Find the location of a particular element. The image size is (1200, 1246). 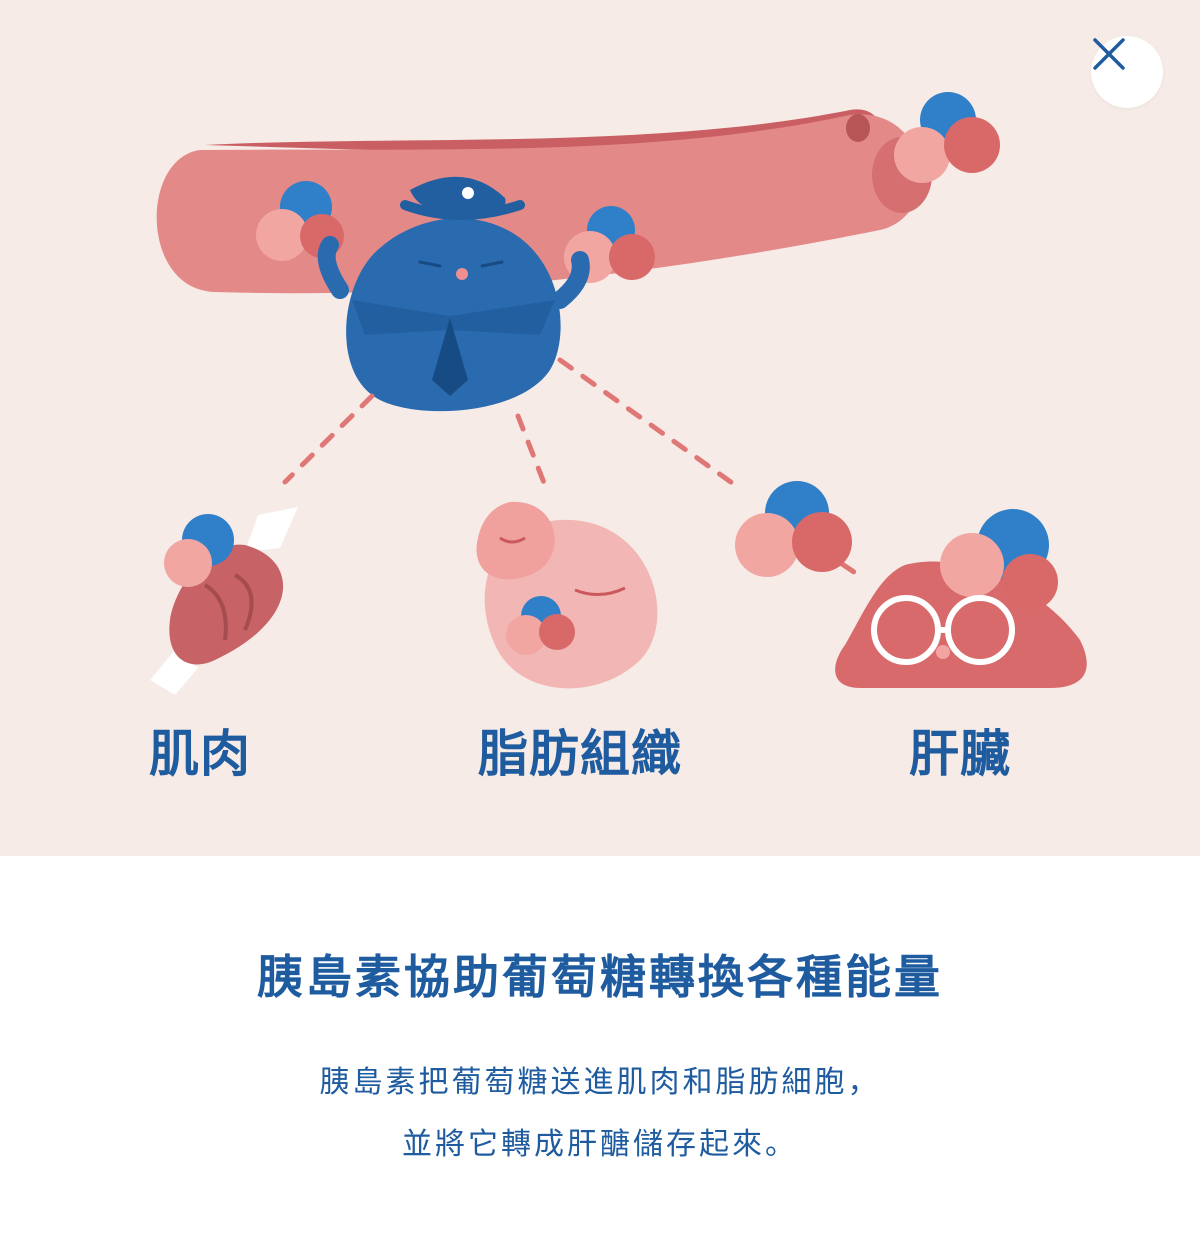

muscle-illustration is located at coordinates (224, 601).